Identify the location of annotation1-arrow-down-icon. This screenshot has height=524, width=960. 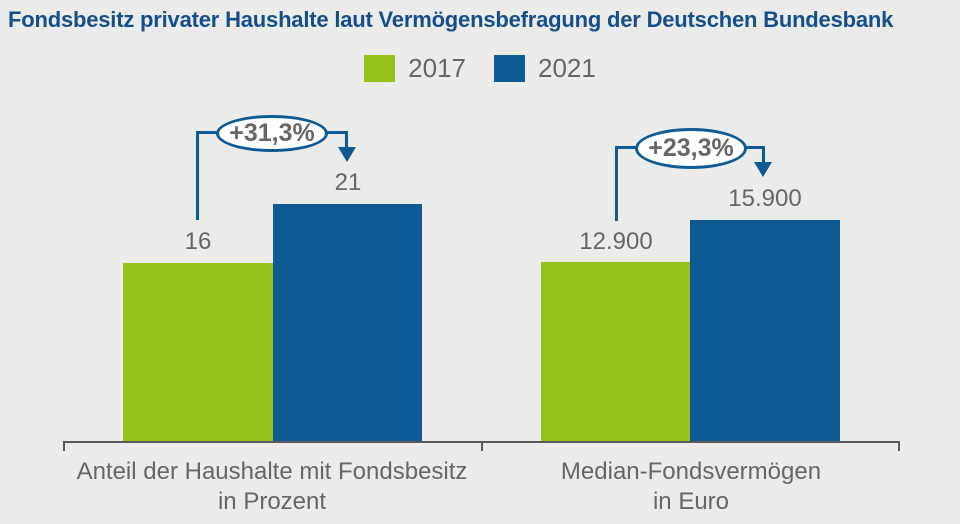
(347, 154).